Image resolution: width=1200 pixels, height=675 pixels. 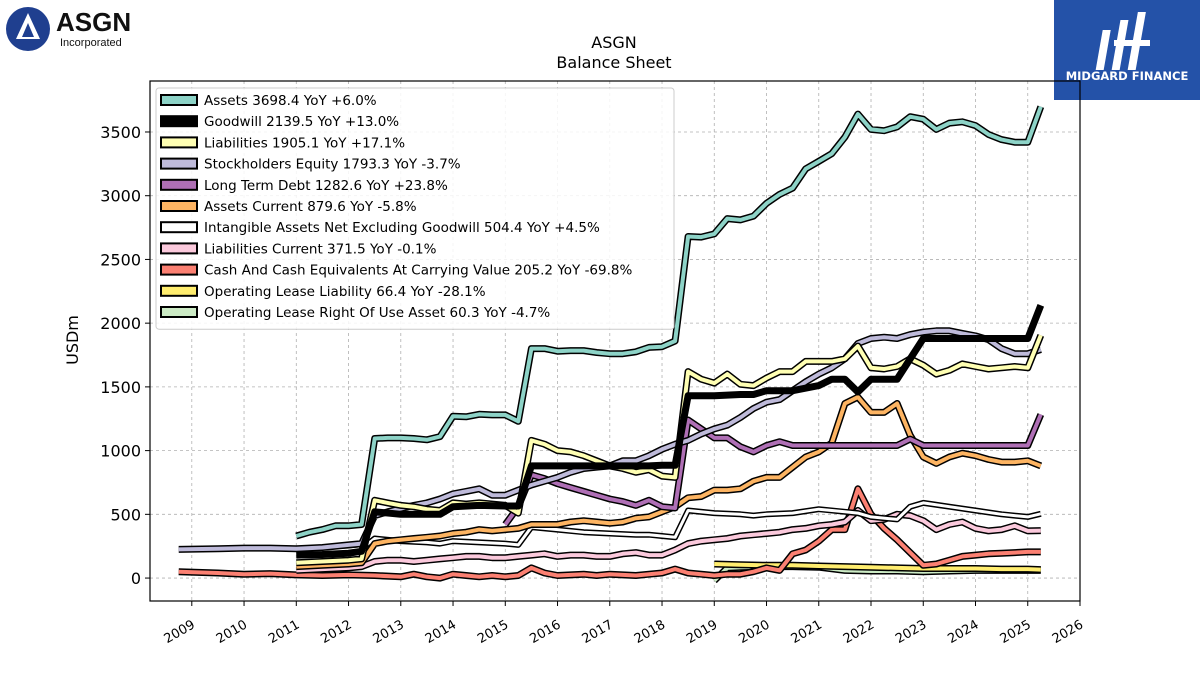 What do you see at coordinates (336, 632) in the screenshot?
I see `x-tick-label-3: 2012` at bounding box center [336, 632].